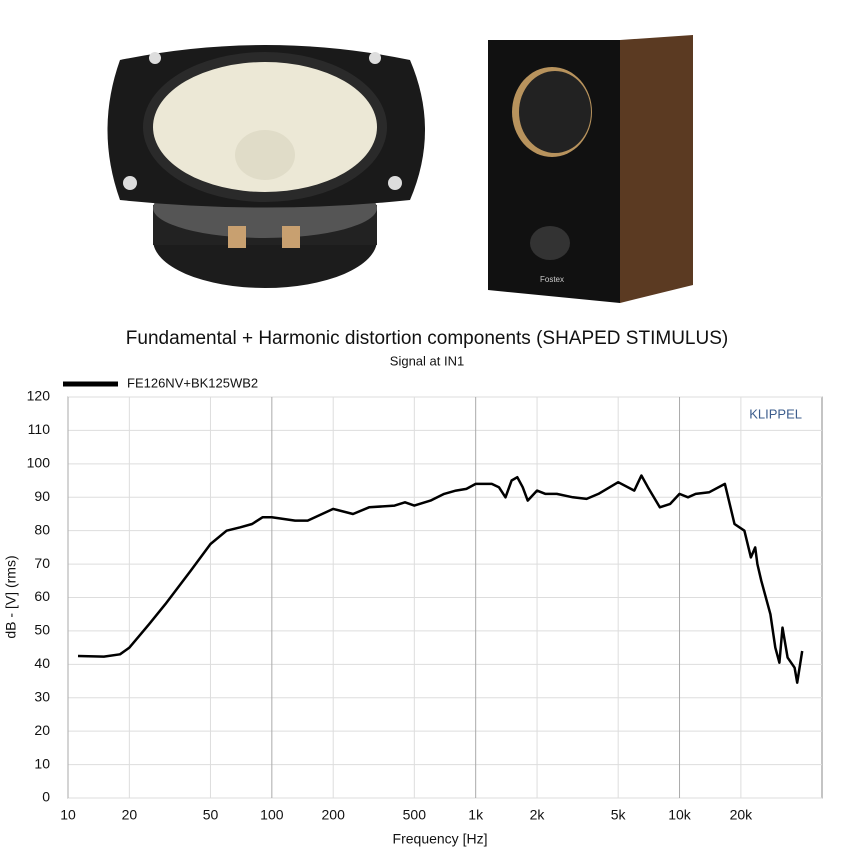 The height and width of the screenshot is (859, 854). What do you see at coordinates (11, 596) in the screenshot?
I see `y-axis-label: dB - [V] (rms)` at bounding box center [11, 596].